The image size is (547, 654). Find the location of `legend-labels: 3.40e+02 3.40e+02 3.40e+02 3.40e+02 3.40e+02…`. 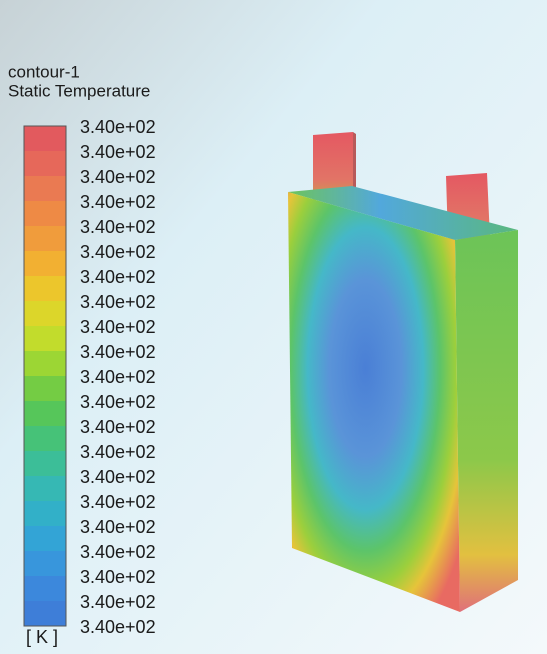

legend-labels: 3.40e+02 3.40e+02 3.40e+02 3.40e+02 3.40e+02… is located at coordinates (118, 377).